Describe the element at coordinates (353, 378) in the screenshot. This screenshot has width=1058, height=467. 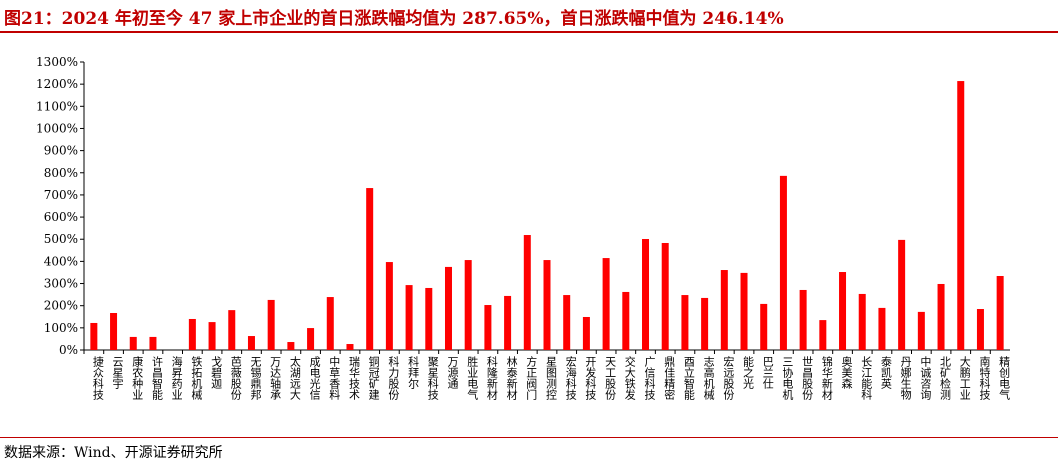
I see `x-tick-label: 瑞华技术` at that location.